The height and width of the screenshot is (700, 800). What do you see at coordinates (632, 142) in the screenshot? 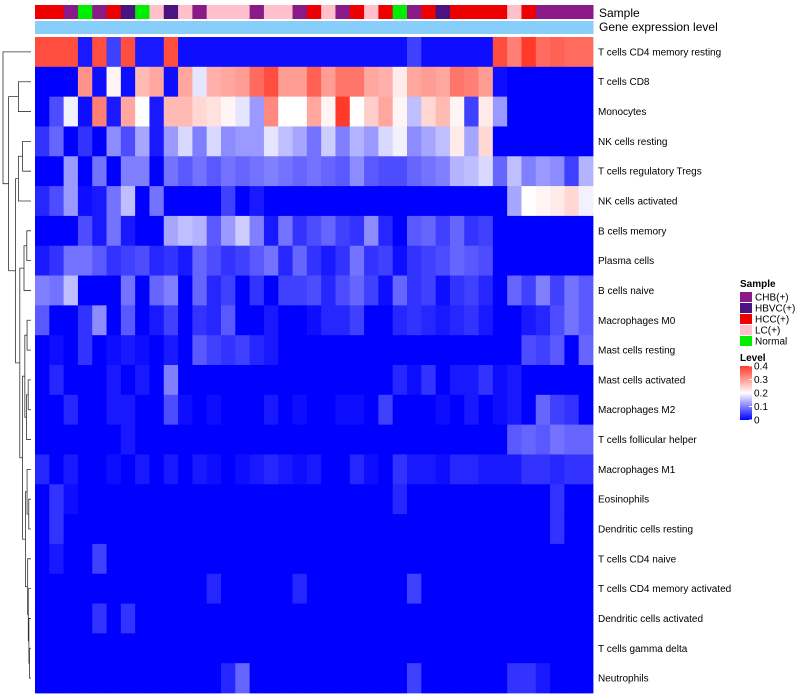
I see `row-label: NK cells resting` at bounding box center [632, 142].